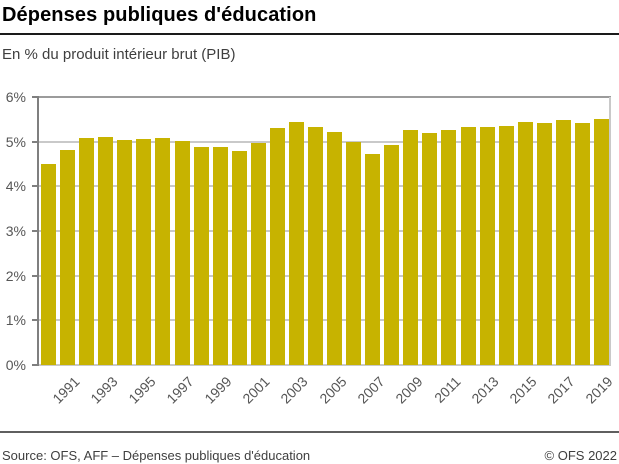  What do you see at coordinates (525, 243) in the screenshot?
I see `bar-2015` at bounding box center [525, 243].